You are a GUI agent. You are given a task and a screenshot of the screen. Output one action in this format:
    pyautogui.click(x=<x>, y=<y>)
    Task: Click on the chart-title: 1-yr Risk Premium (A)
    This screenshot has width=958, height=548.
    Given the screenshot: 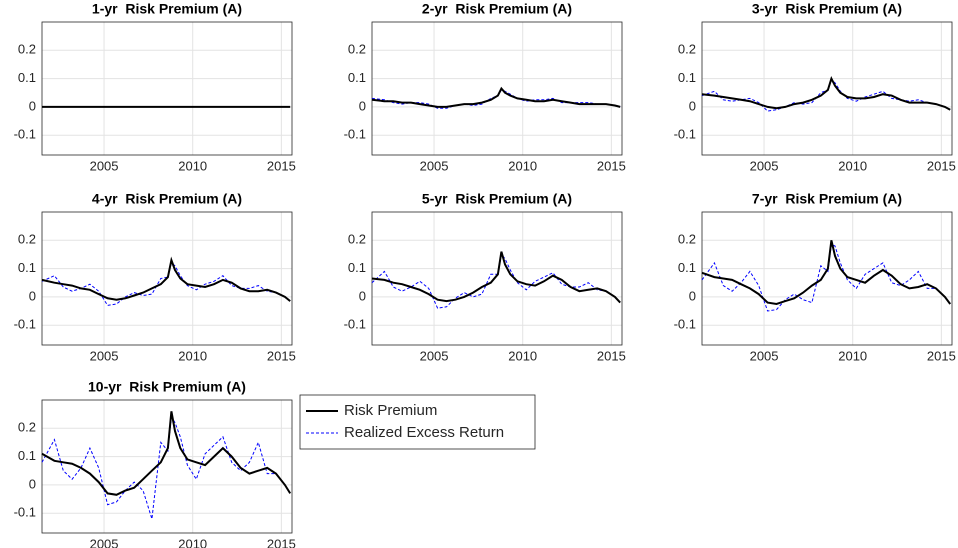 What is the action you would take?
    pyautogui.click(x=167, y=9)
    